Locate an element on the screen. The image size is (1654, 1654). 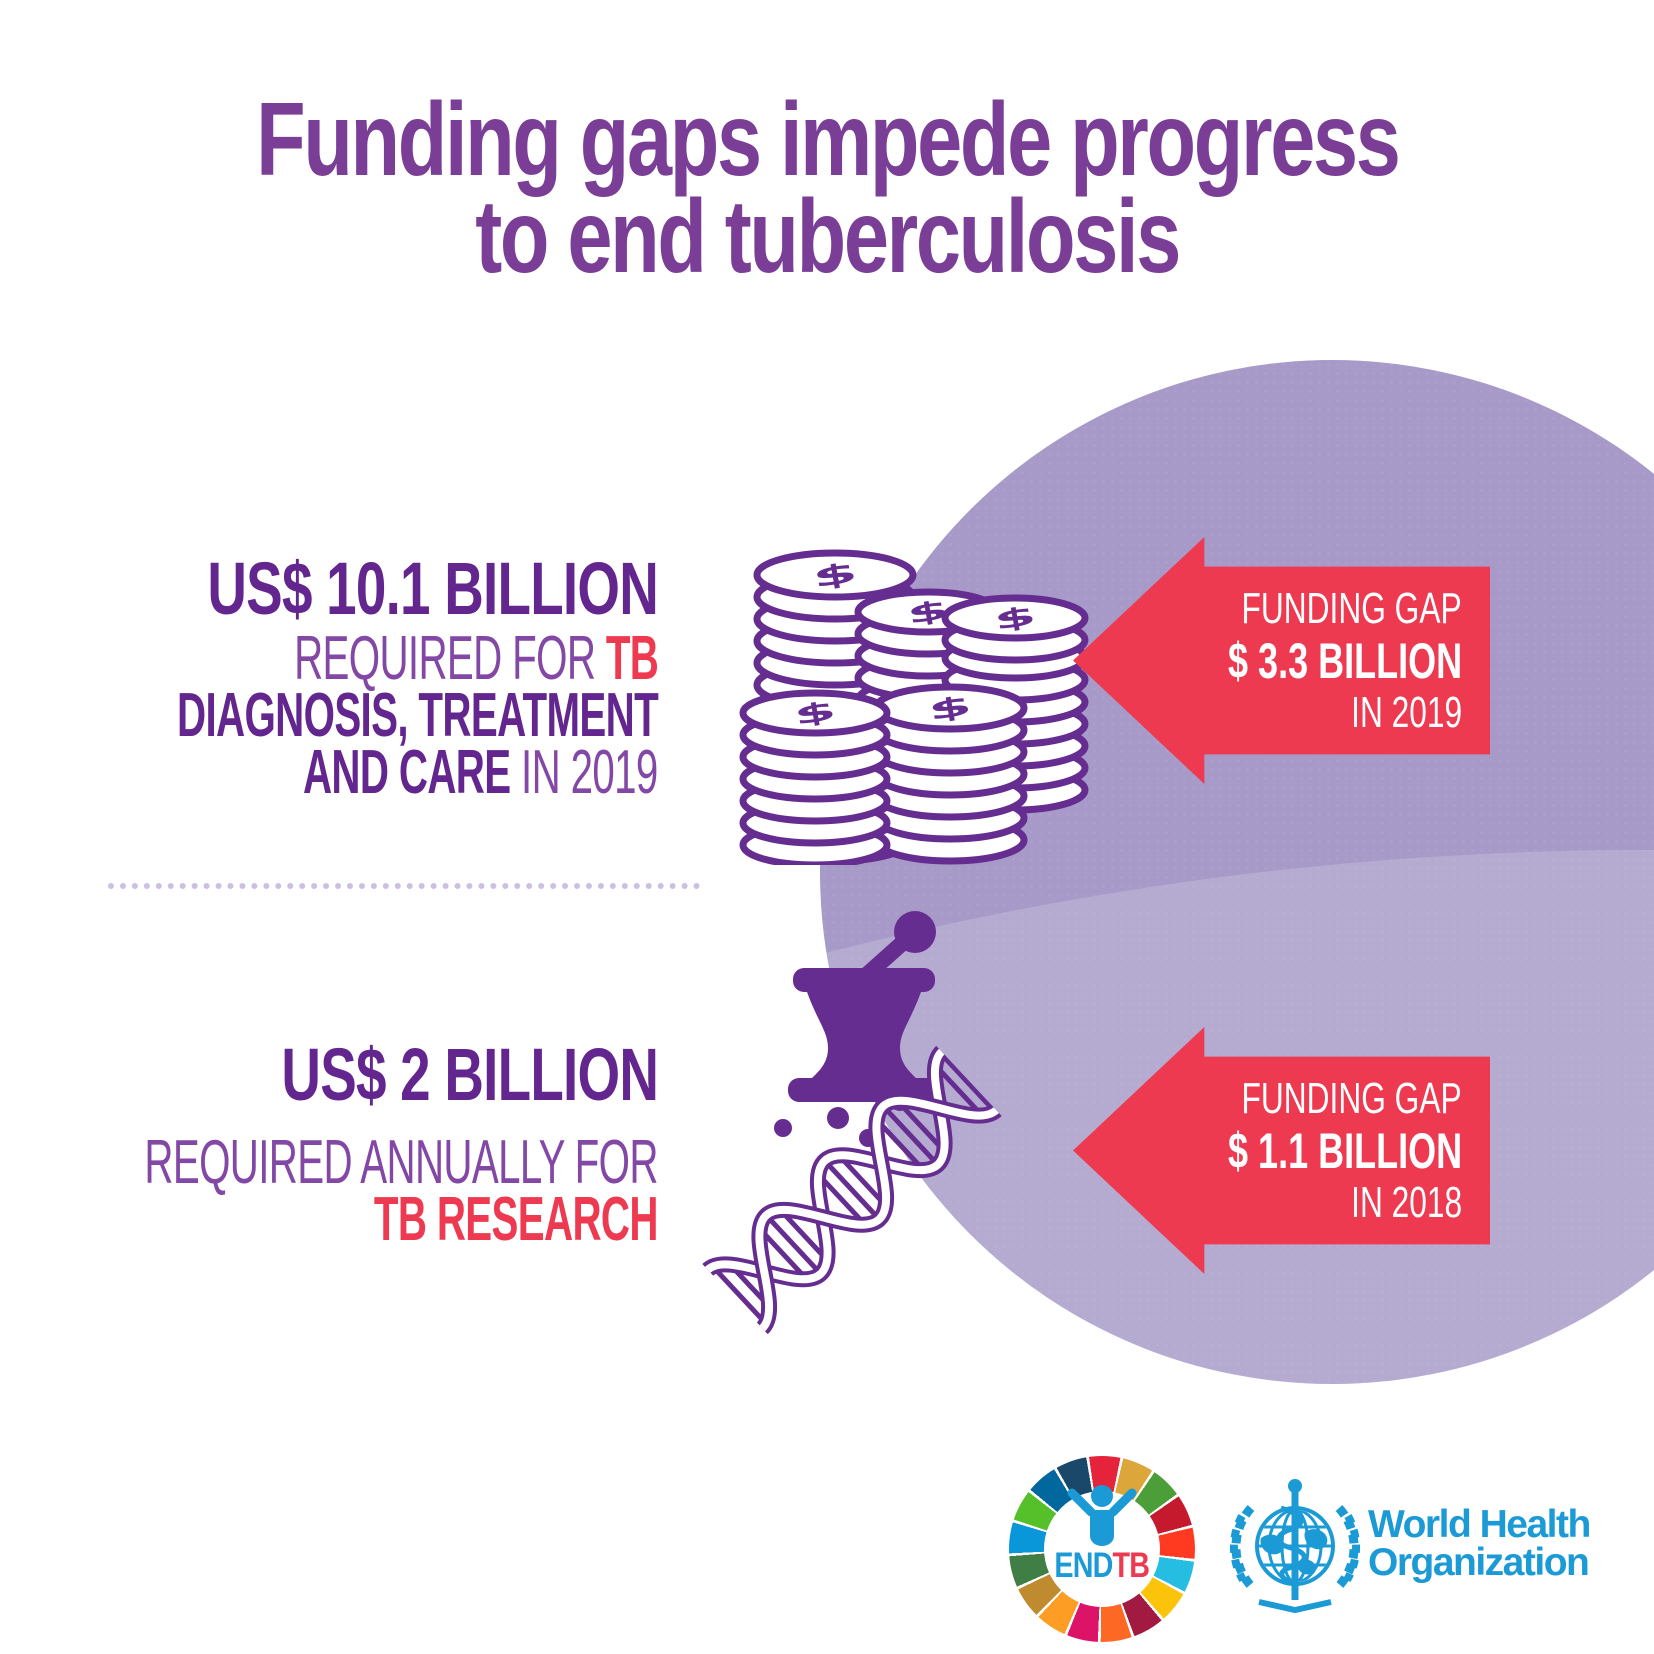
coin-stack-front-right is located at coordinates (950, 774).